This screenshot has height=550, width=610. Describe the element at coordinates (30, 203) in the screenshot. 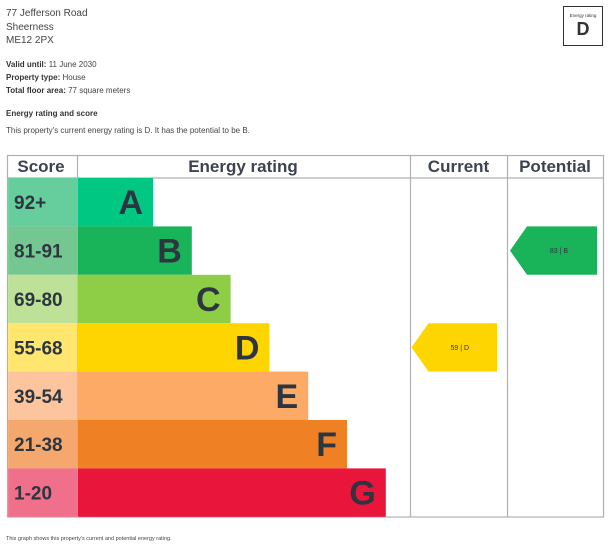

I see `score-label: 92+` at that location.